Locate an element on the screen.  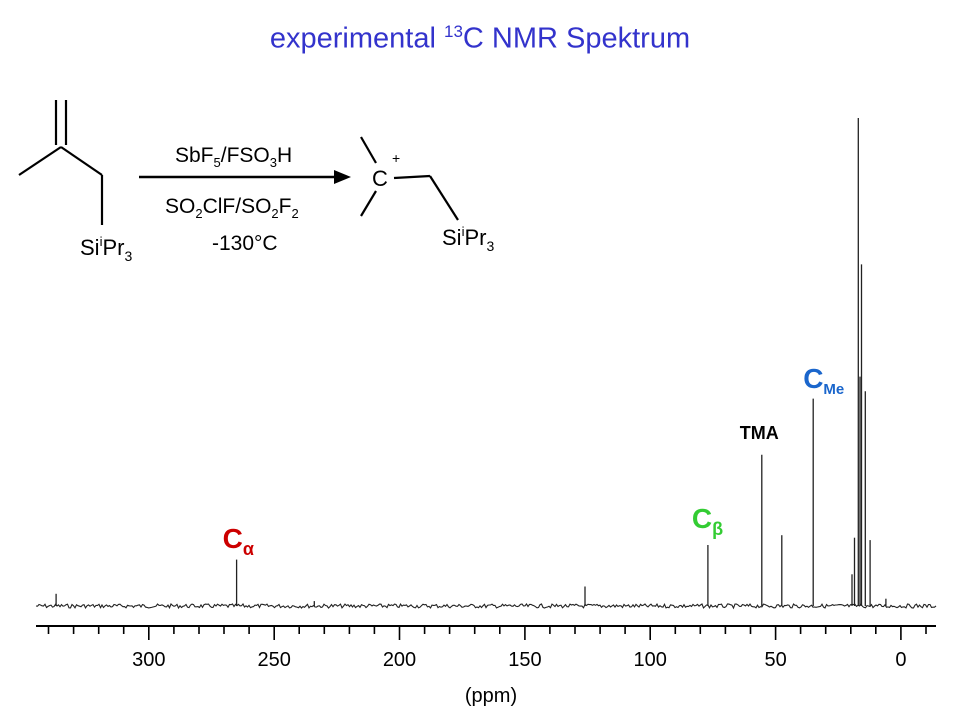
x-tick-label: 250 is located at coordinates (274, 660).